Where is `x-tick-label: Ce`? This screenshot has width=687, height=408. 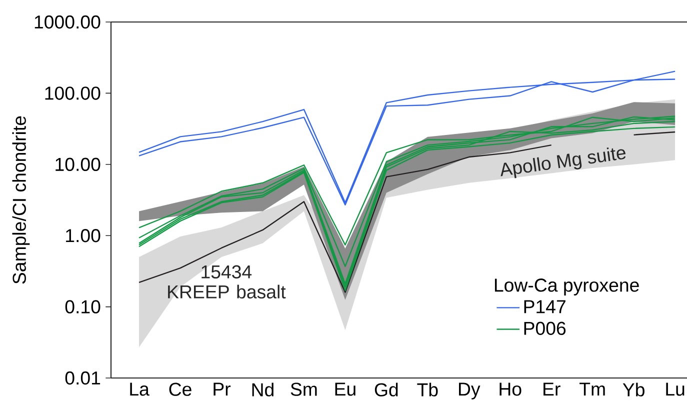 x-tick-label: Ce is located at coordinates (180, 389).